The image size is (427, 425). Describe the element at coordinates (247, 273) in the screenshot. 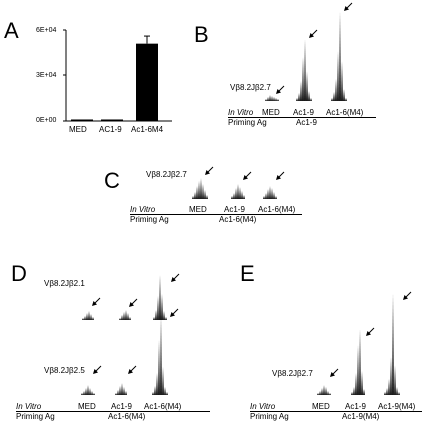

I see `panel-e-letter: E` at that location.